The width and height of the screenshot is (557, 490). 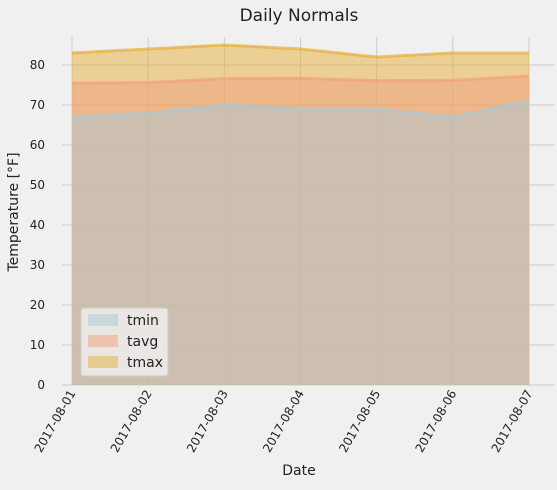 I want to click on y-axis-ticks: 0 10 20 30 40 50 60 70 80, so click(x=37, y=225).